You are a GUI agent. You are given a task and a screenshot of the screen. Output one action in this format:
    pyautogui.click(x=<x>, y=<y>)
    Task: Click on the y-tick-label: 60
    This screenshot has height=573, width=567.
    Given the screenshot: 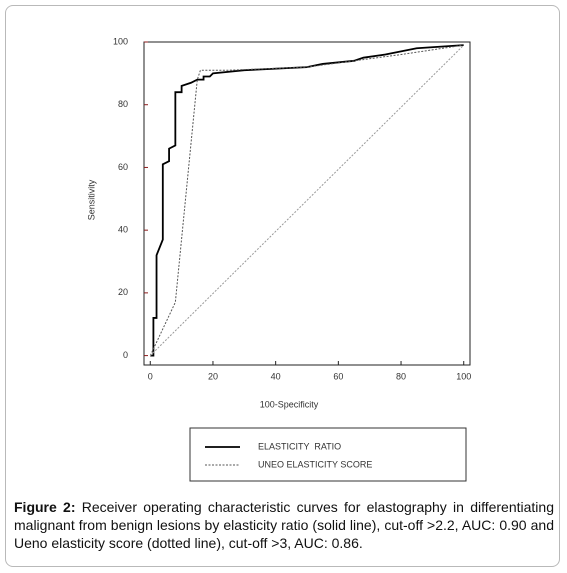 What is the action you would take?
    pyautogui.click(x=123, y=167)
    